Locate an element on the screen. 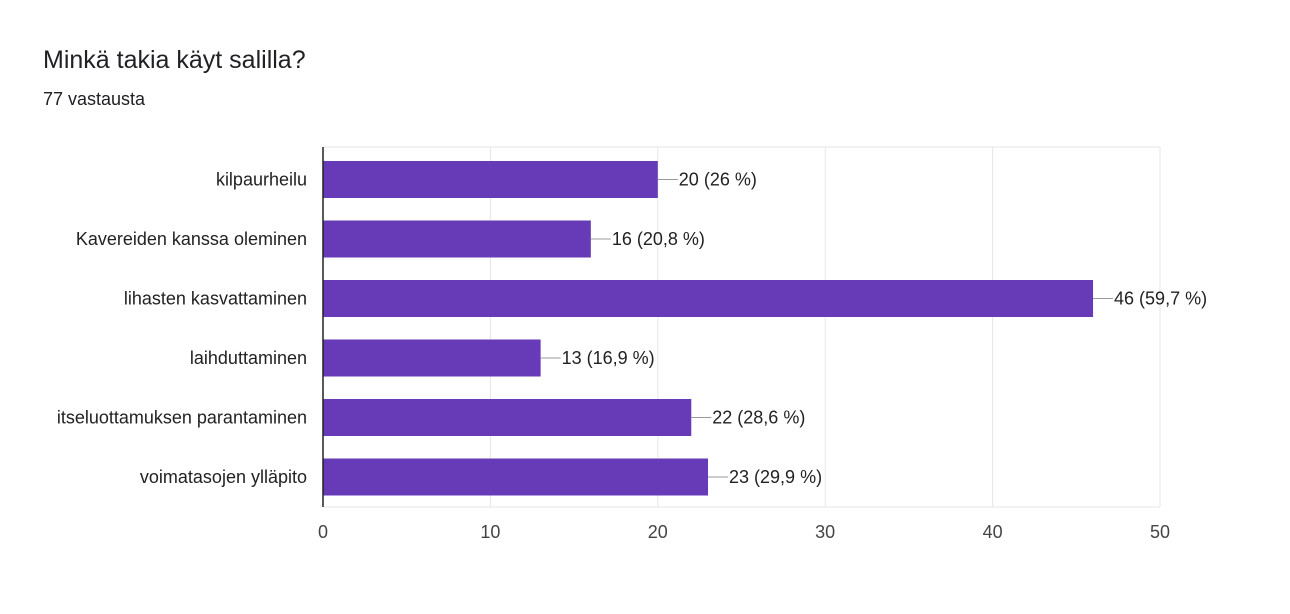 The image size is (1290, 614). chart-title: Minkä takia käyt salilla? is located at coordinates (174, 60).